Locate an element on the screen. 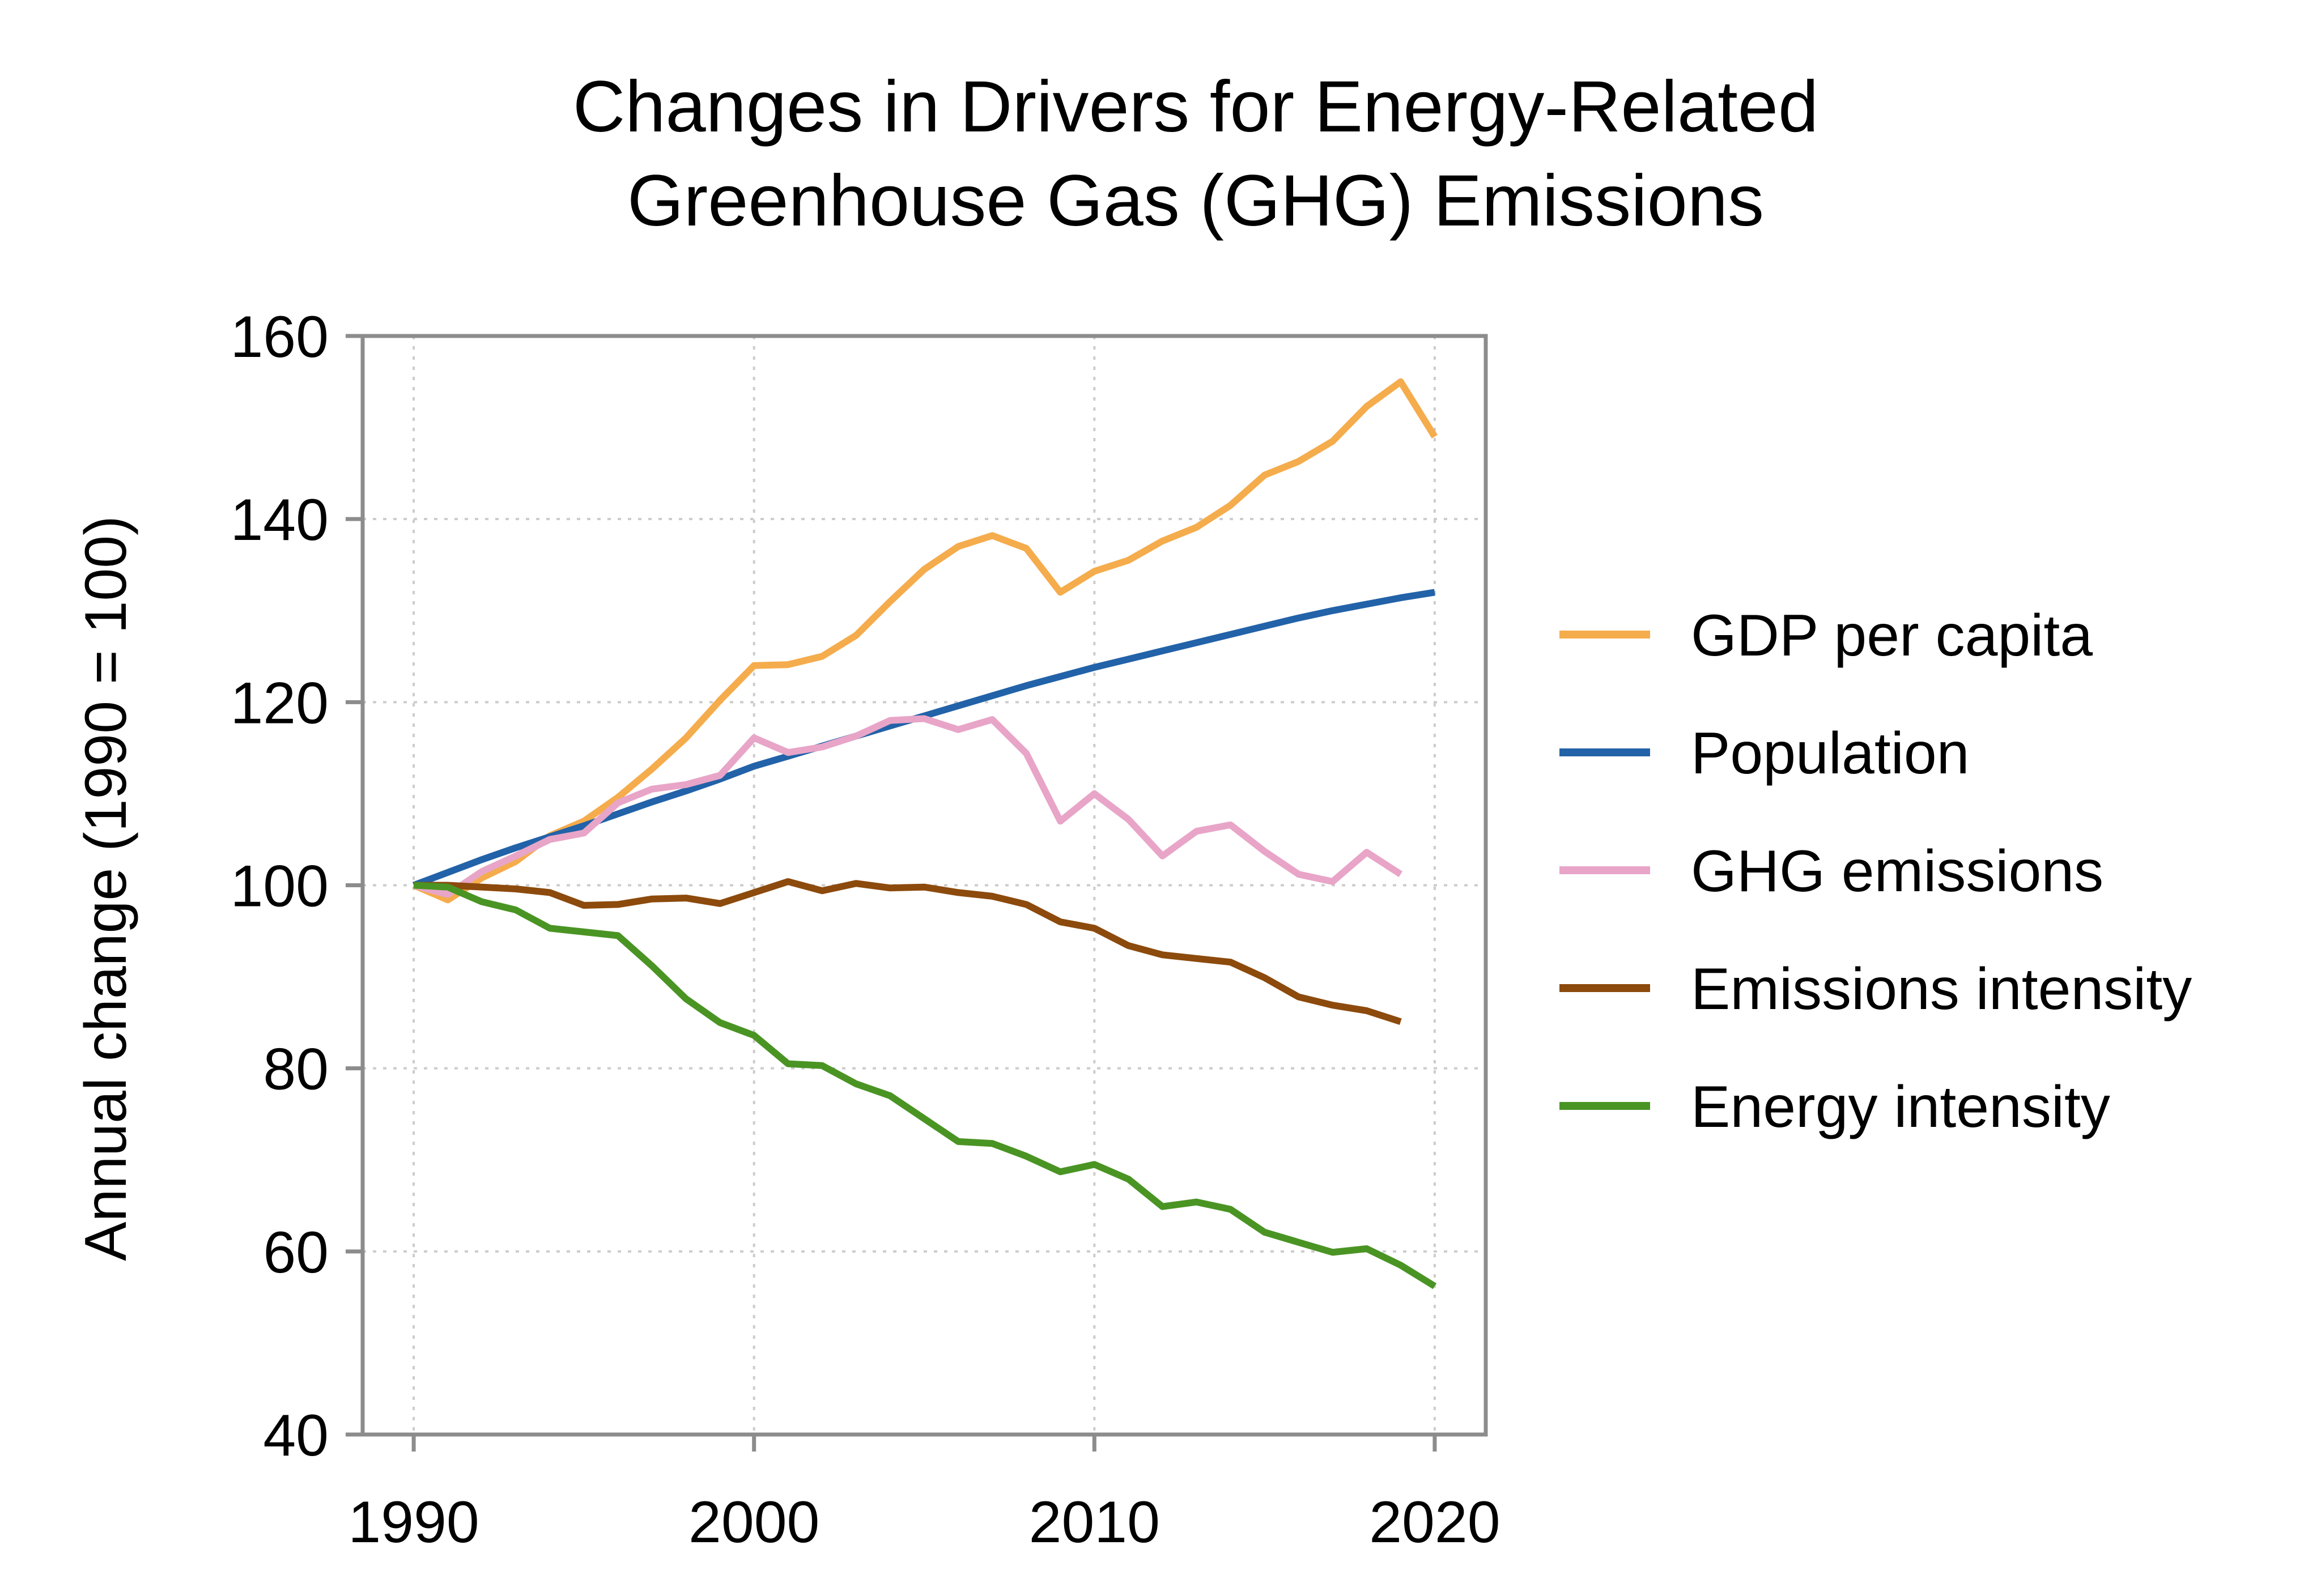 Image resolution: width=2321 pixels, height=1596 pixels. series-line-emissions-intensity is located at coordinates (908, 951).